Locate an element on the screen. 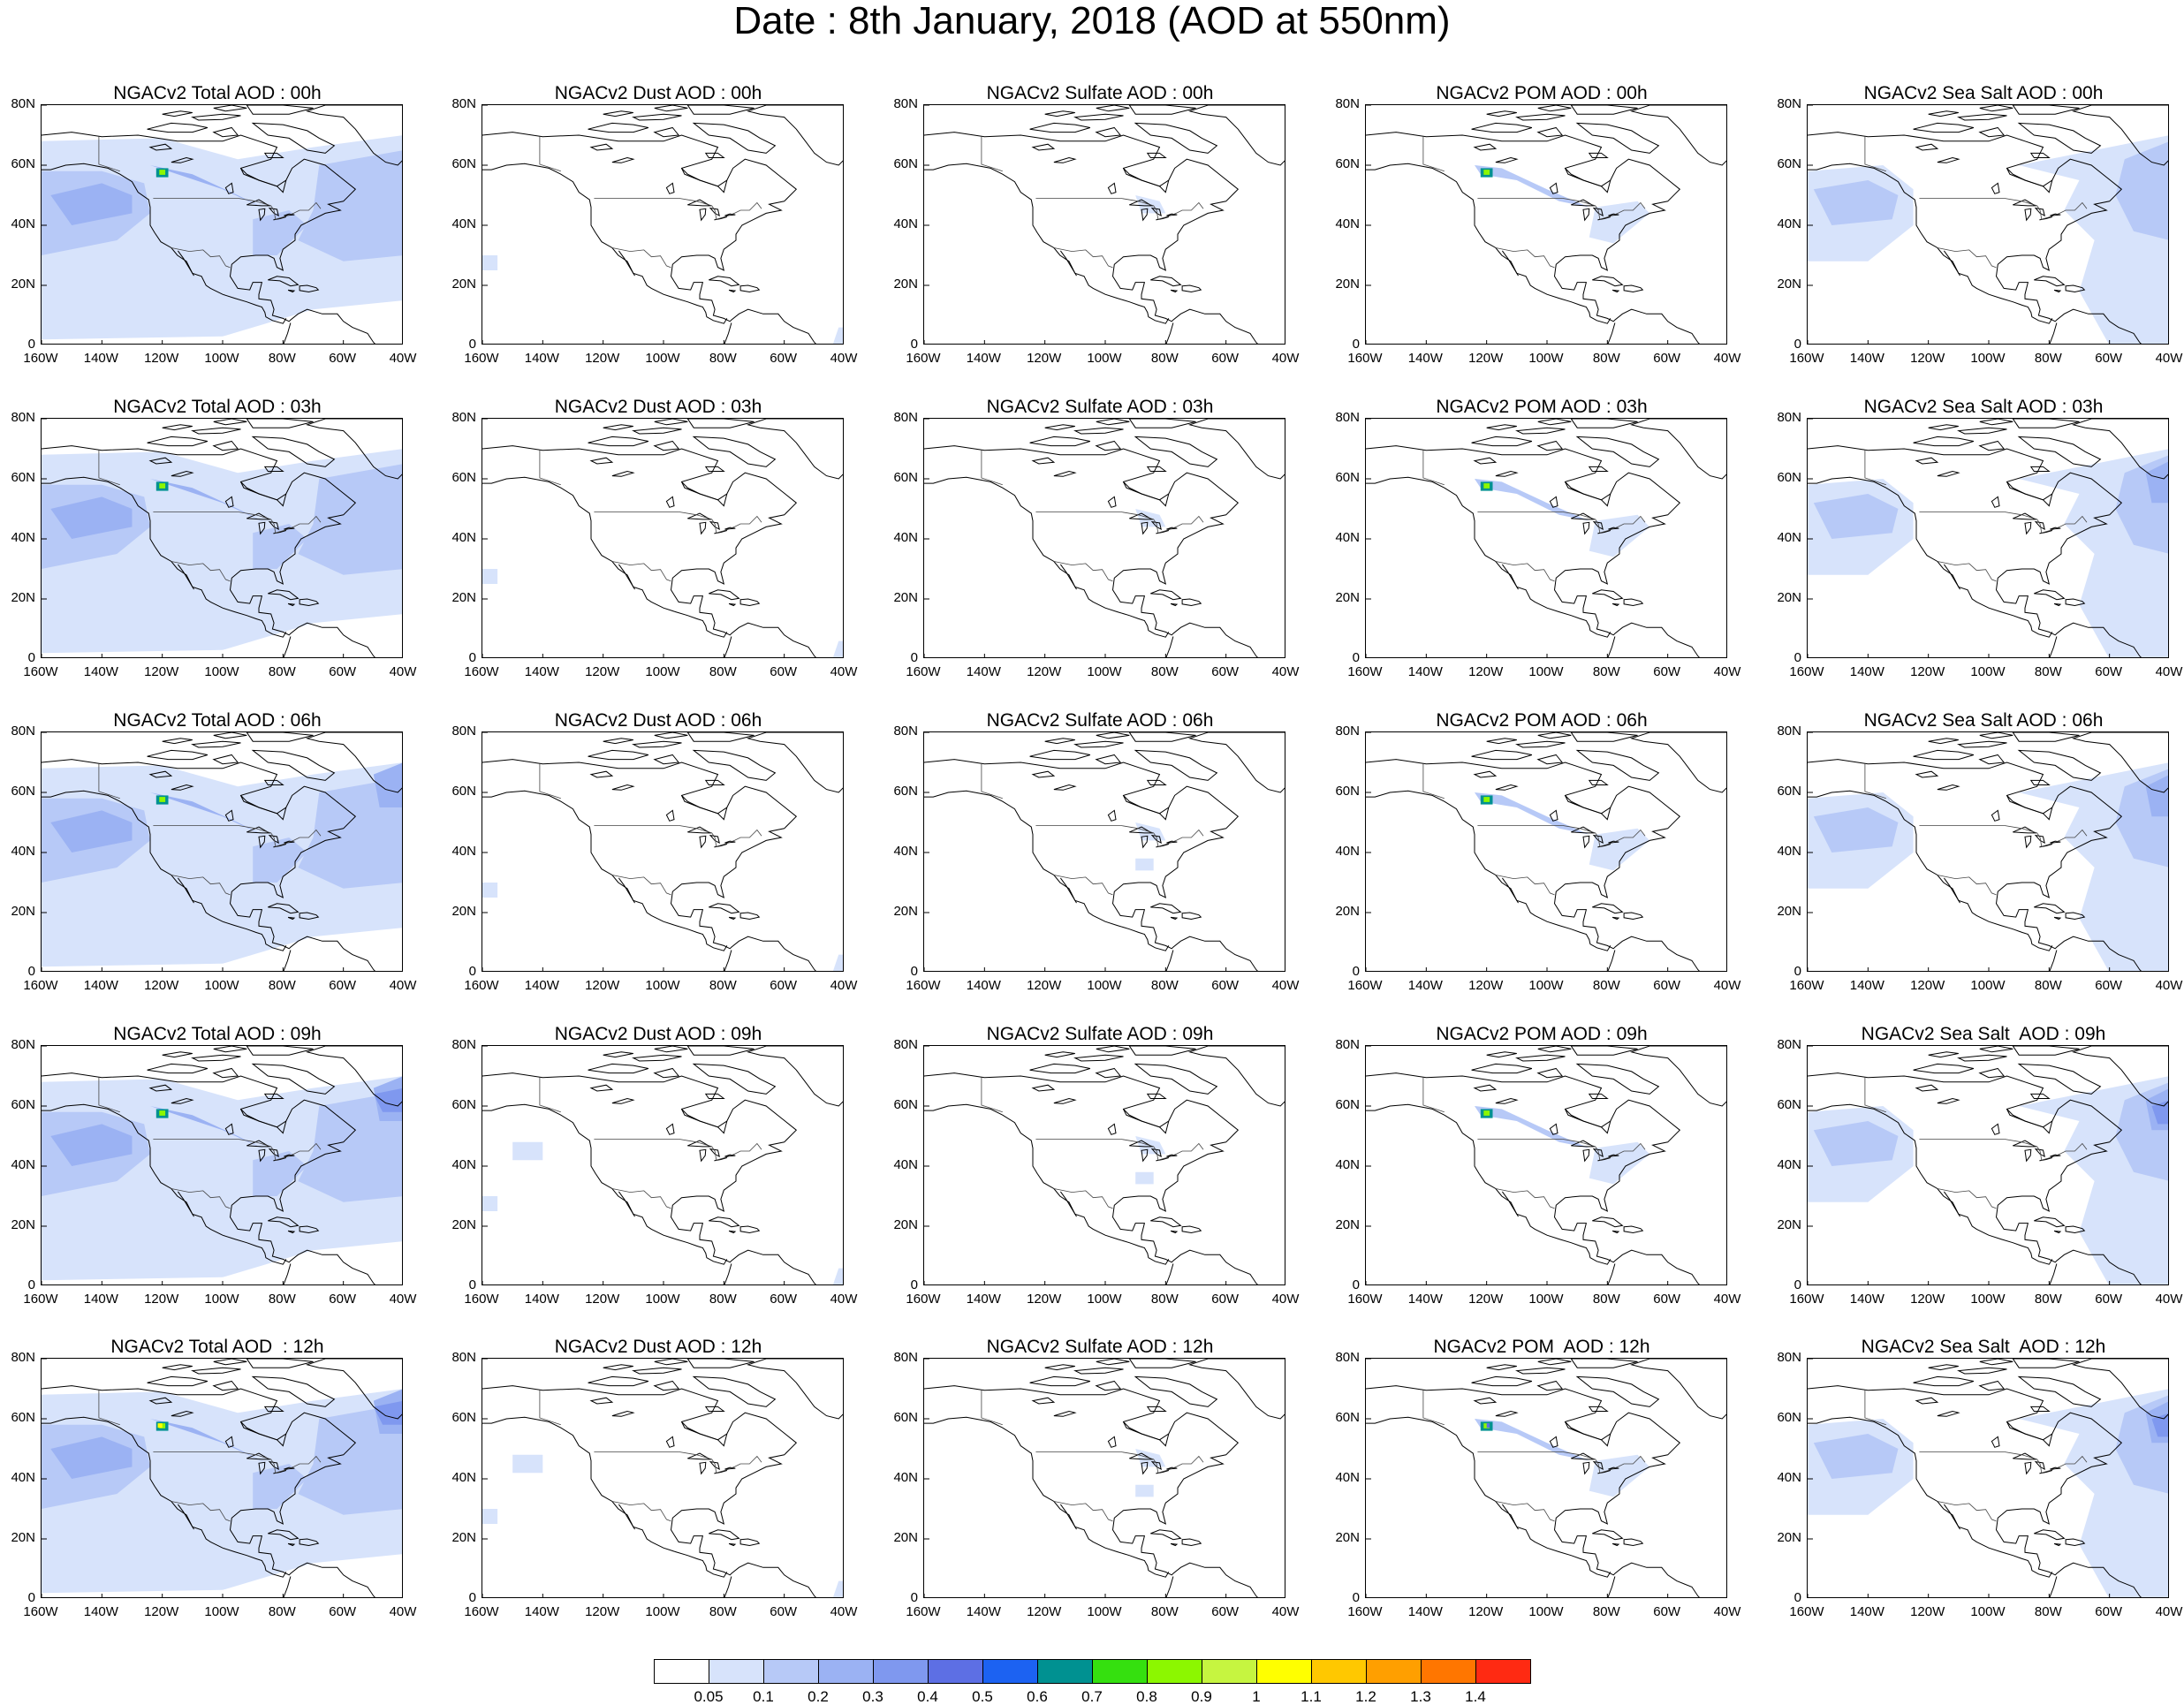 The image size is (2184, 1705). colorbar-label: 0.1 is located at coordinates (763, 1697).